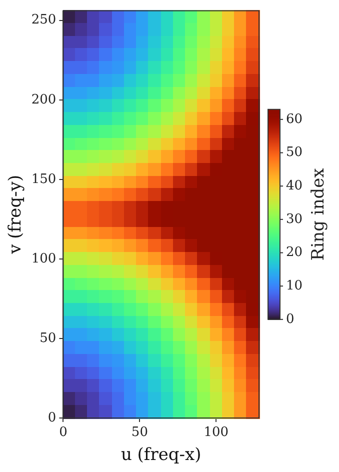 This screenshot has height=472, width=339. What do you see at coordinates (294, 152) in the screenshot?
I see `color-bar-label: 50` at bounding box center [294, 152].